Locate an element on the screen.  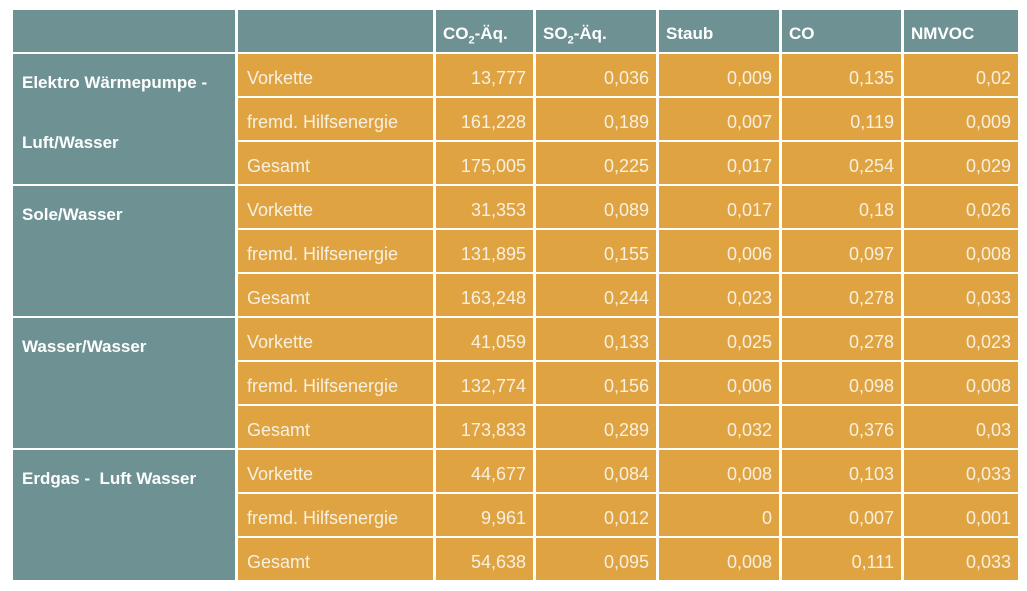
value-cell: 0,156 is located at coordinates (596, 383).